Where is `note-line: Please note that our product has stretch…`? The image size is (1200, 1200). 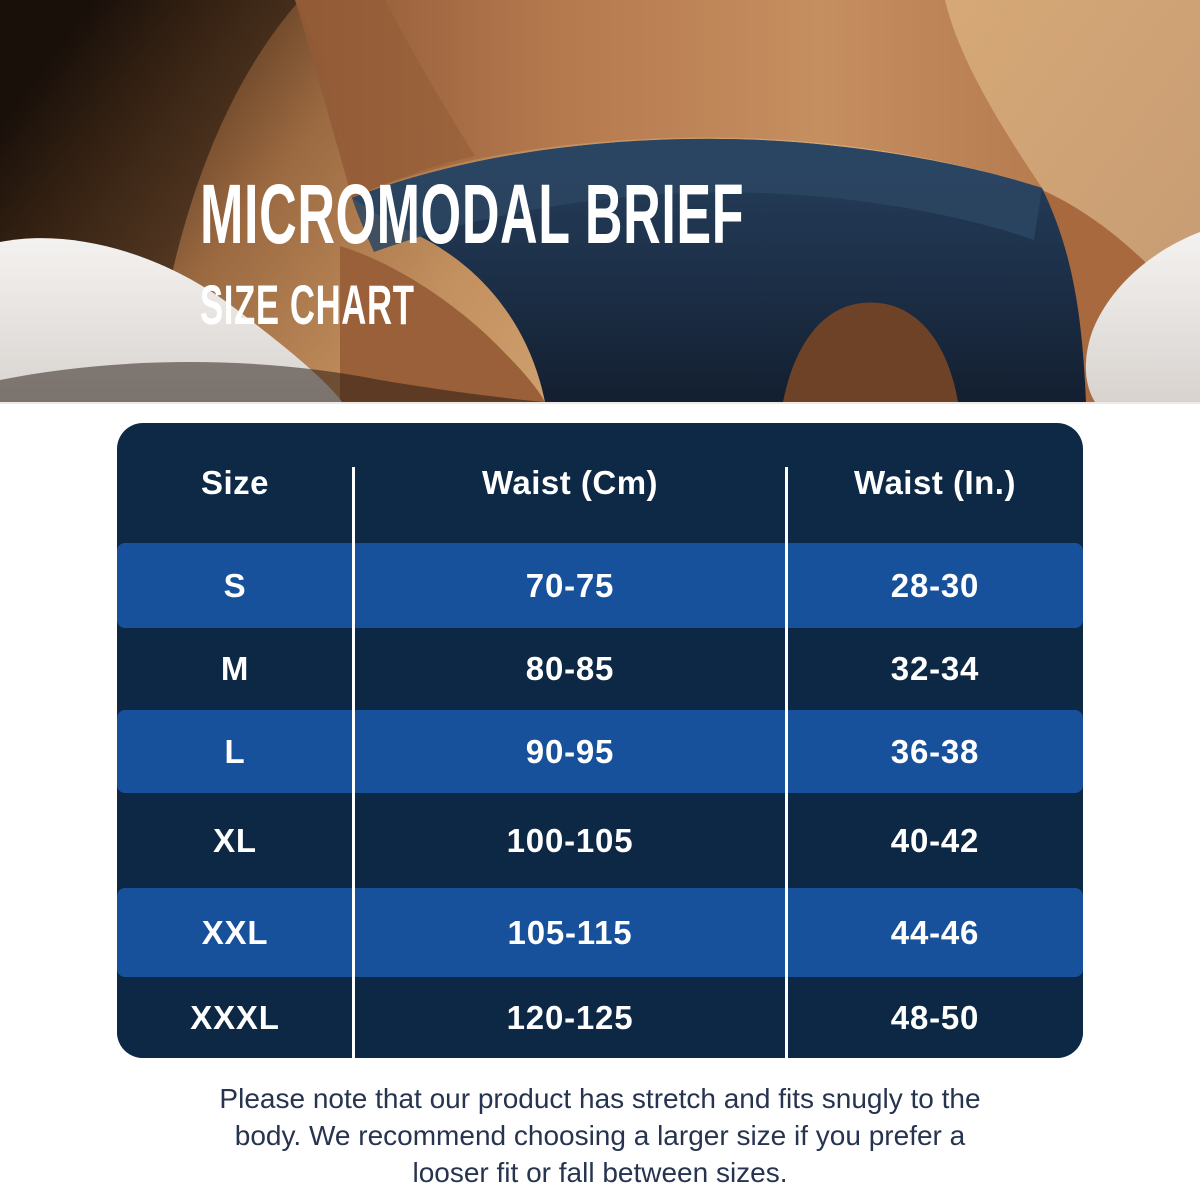 note-line: Please note that our product has stretch… is located at coordinates (600, 1098).